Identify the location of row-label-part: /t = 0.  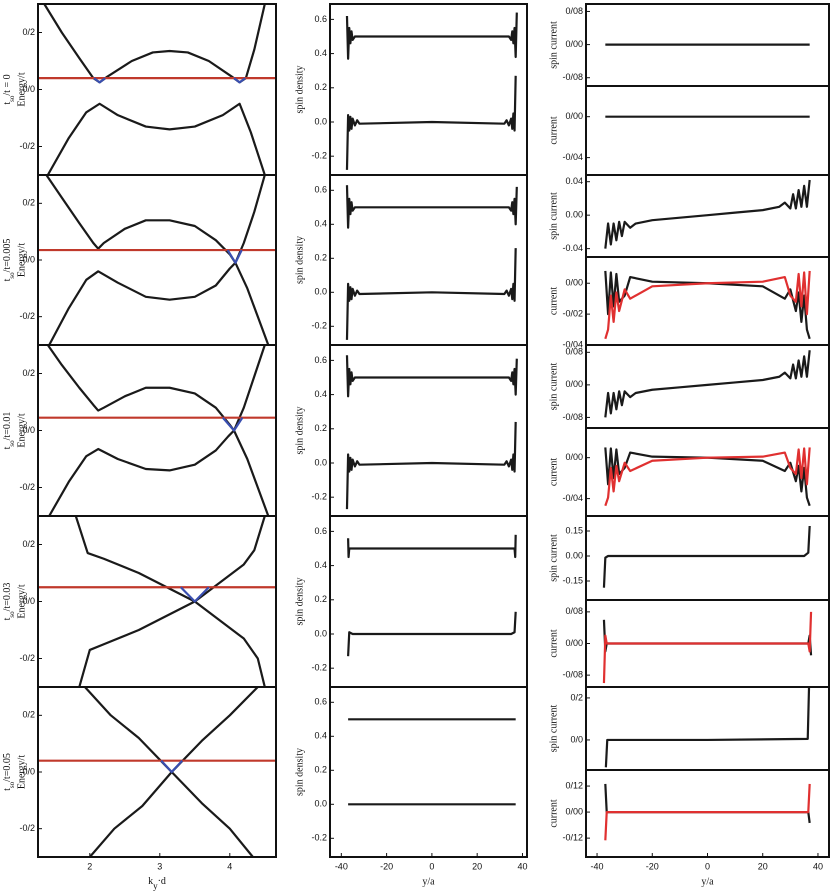
(7, 84).